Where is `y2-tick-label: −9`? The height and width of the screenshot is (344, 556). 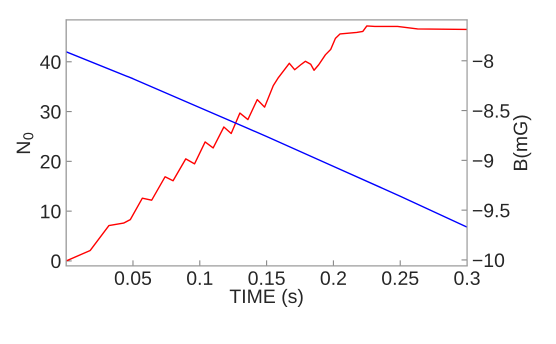 y2-tick-label: −9 is located at coordinates (483, 161).